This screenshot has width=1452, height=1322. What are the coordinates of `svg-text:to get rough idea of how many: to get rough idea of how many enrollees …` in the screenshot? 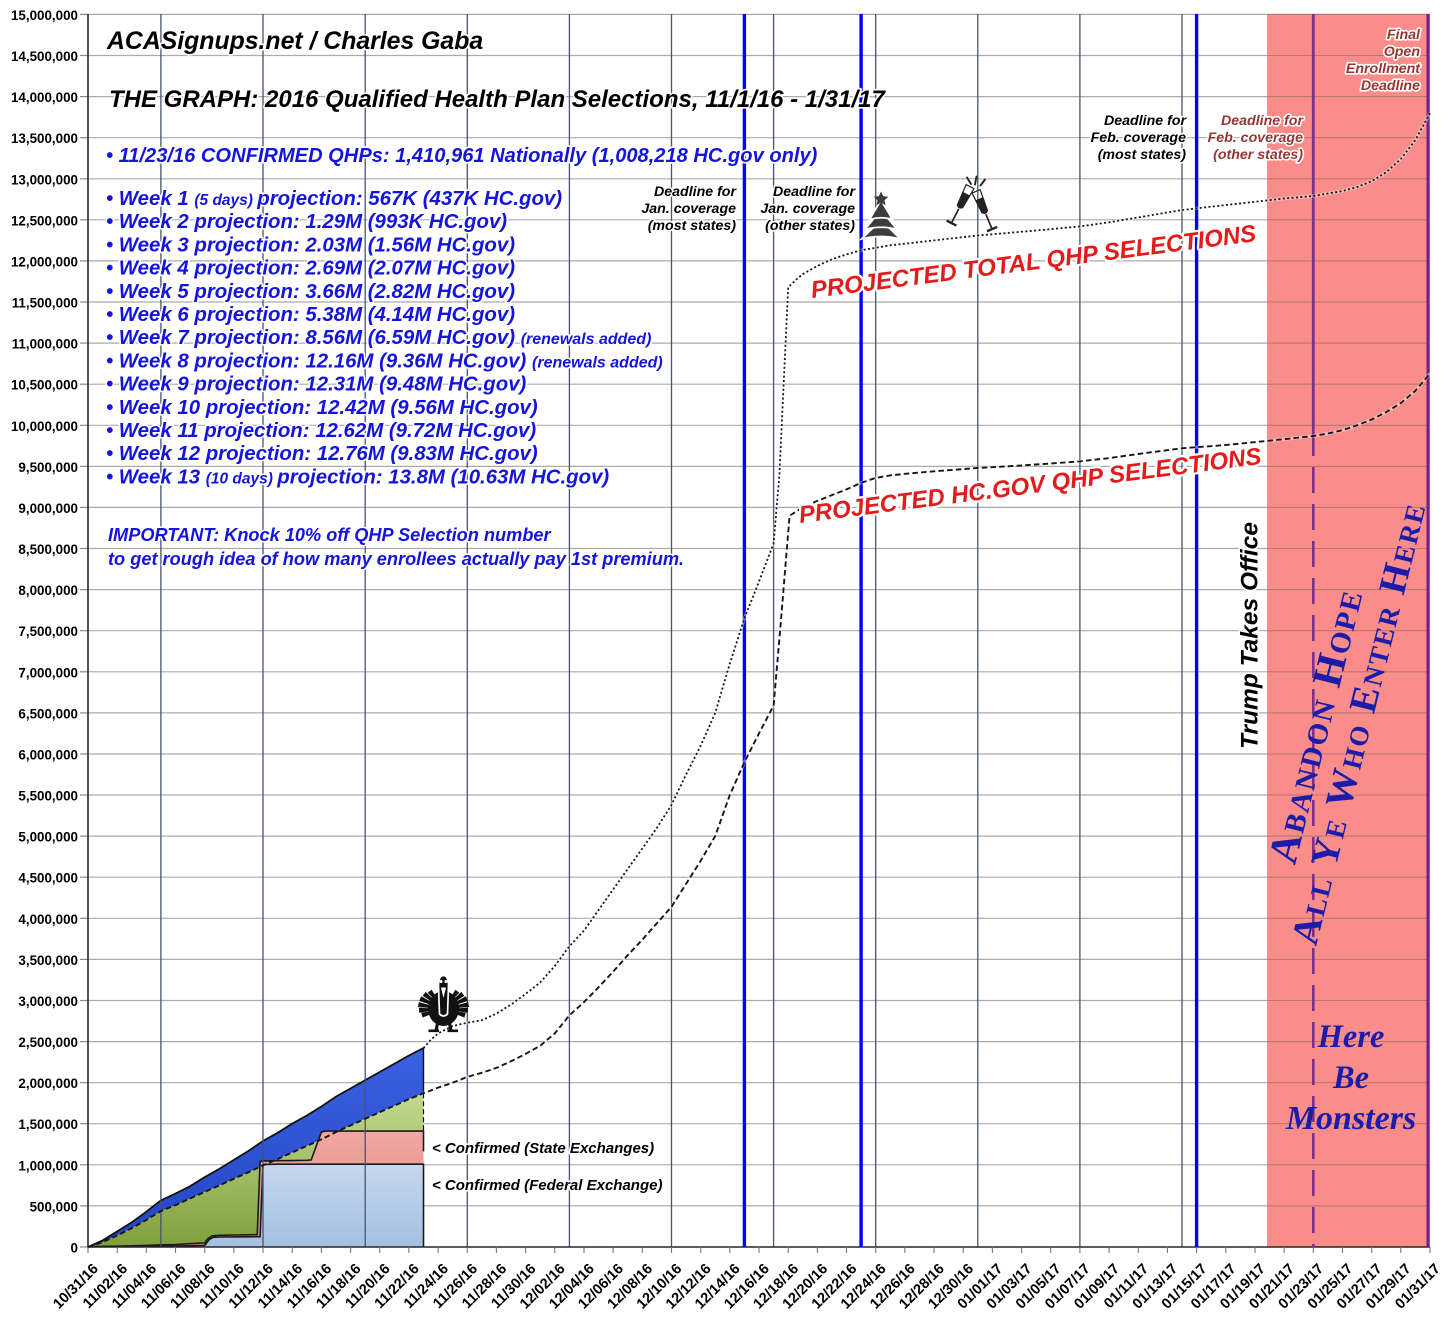 It's located at (396, 559).